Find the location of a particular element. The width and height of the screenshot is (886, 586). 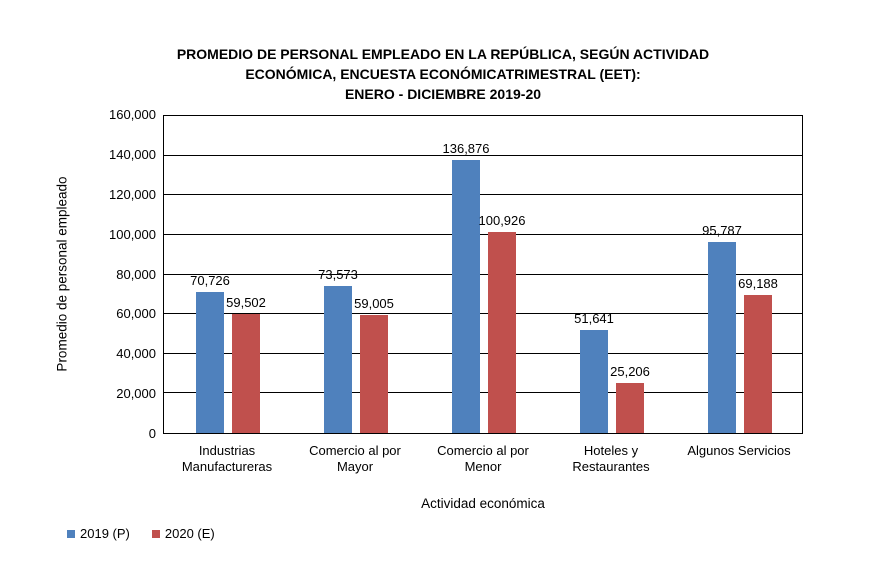

legend-label: 2019 (P) is located at coordinates (105, 533).